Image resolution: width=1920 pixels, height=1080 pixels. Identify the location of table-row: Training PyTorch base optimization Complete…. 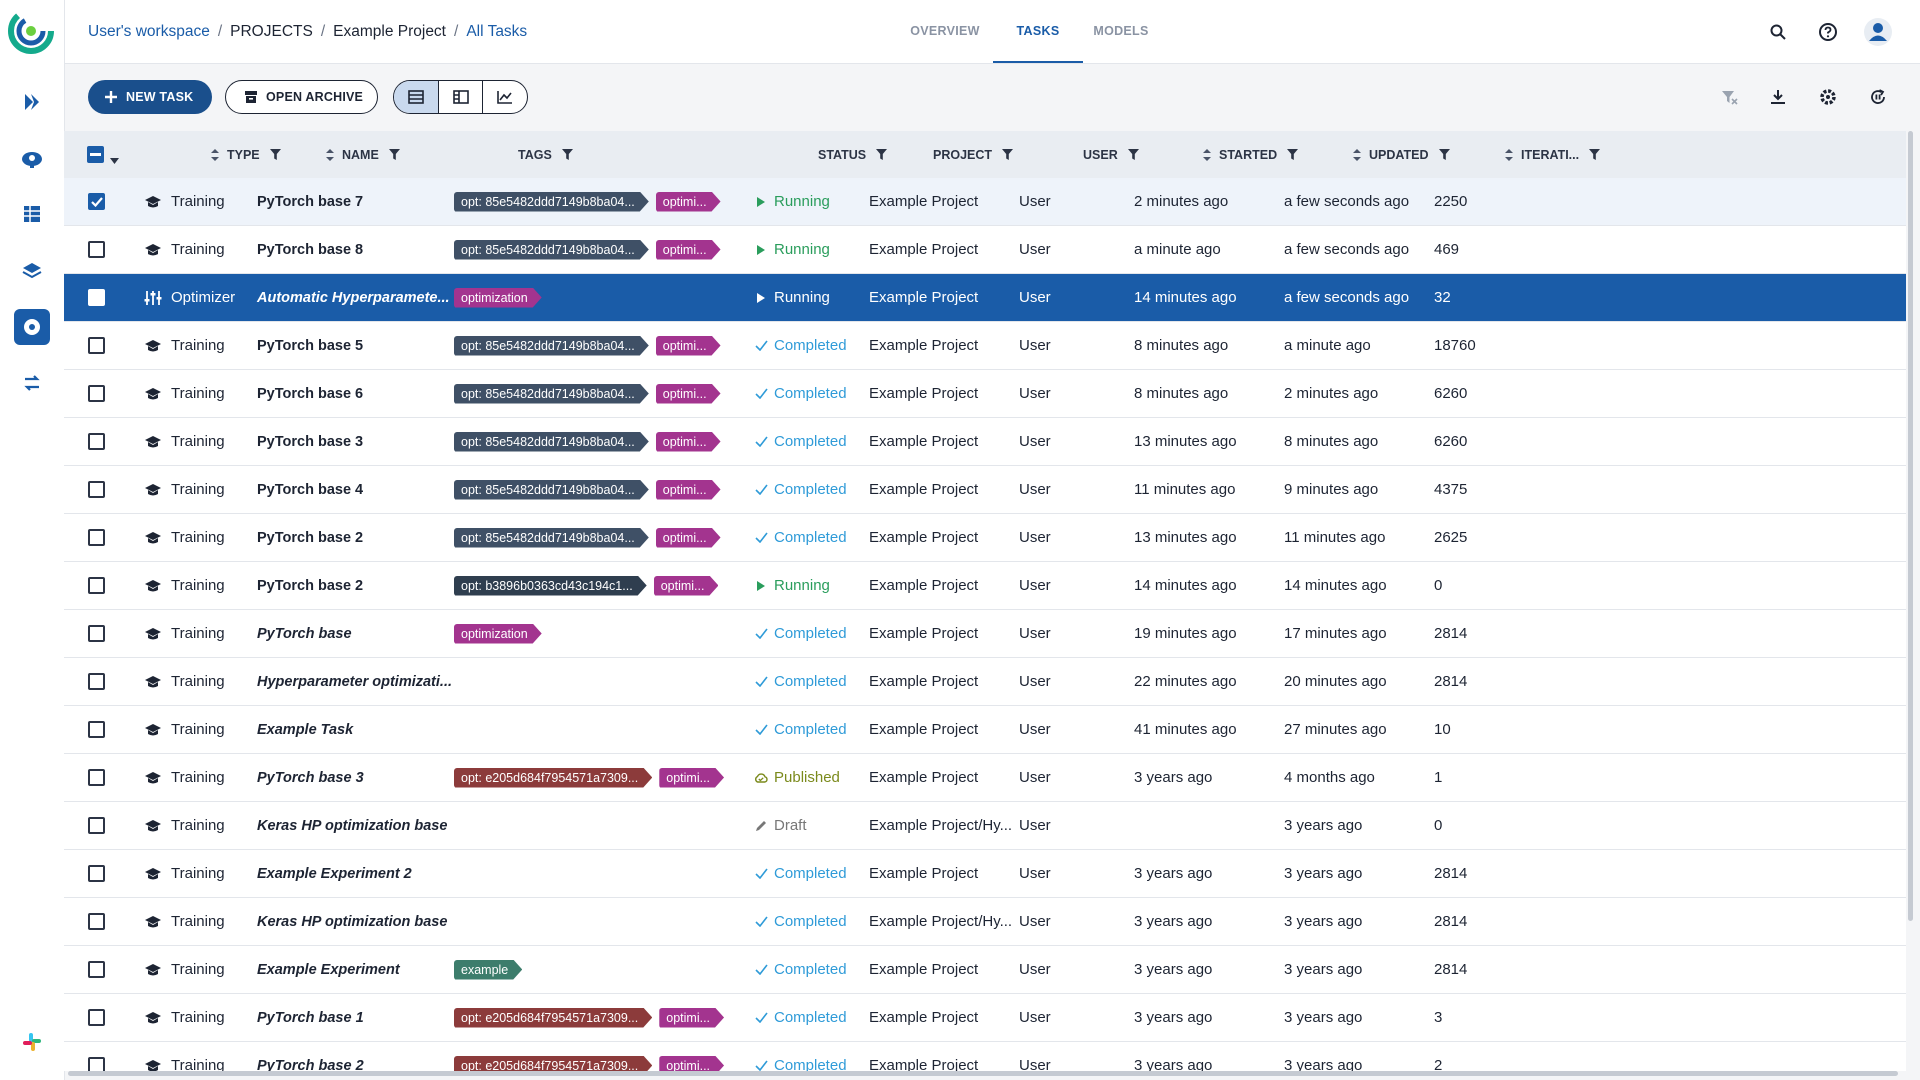
(985, 634).